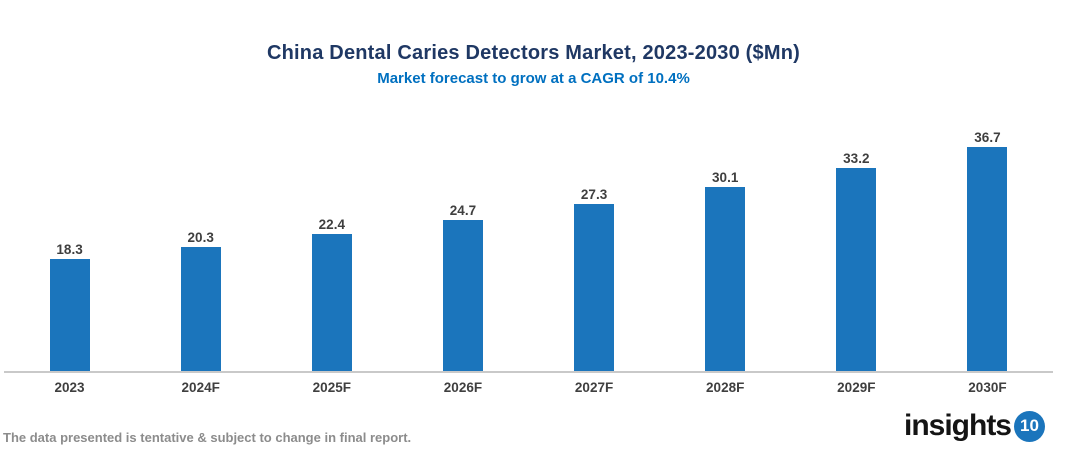 Image resolution: width=1067 pixels, height=454 pixels. I want to click on bar-value-label-2026f: 24.7, so click(463, 210).